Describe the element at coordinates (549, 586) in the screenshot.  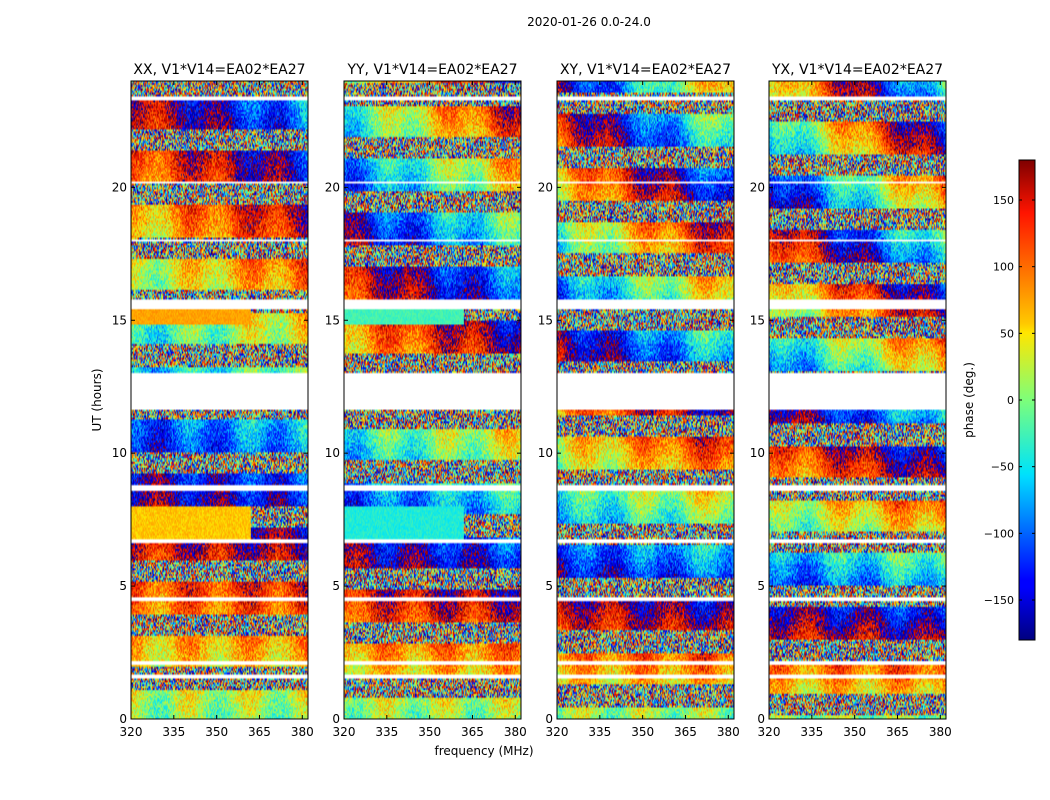
I see `y-tick-label-xy-5: 5` at that location.